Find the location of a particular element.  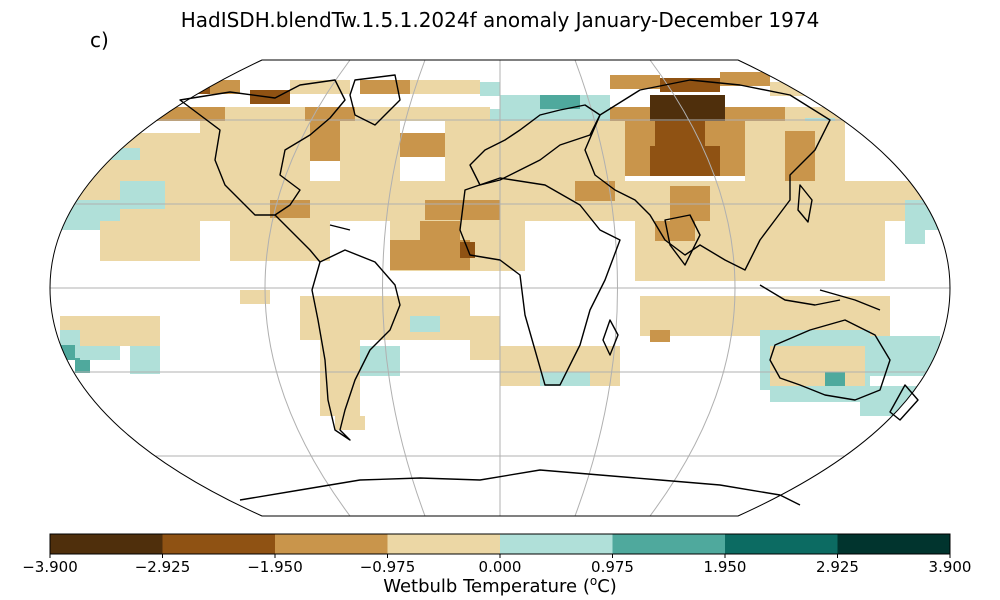

colorbar-tick-label: 2.925 is located at coordinates (837, 567).